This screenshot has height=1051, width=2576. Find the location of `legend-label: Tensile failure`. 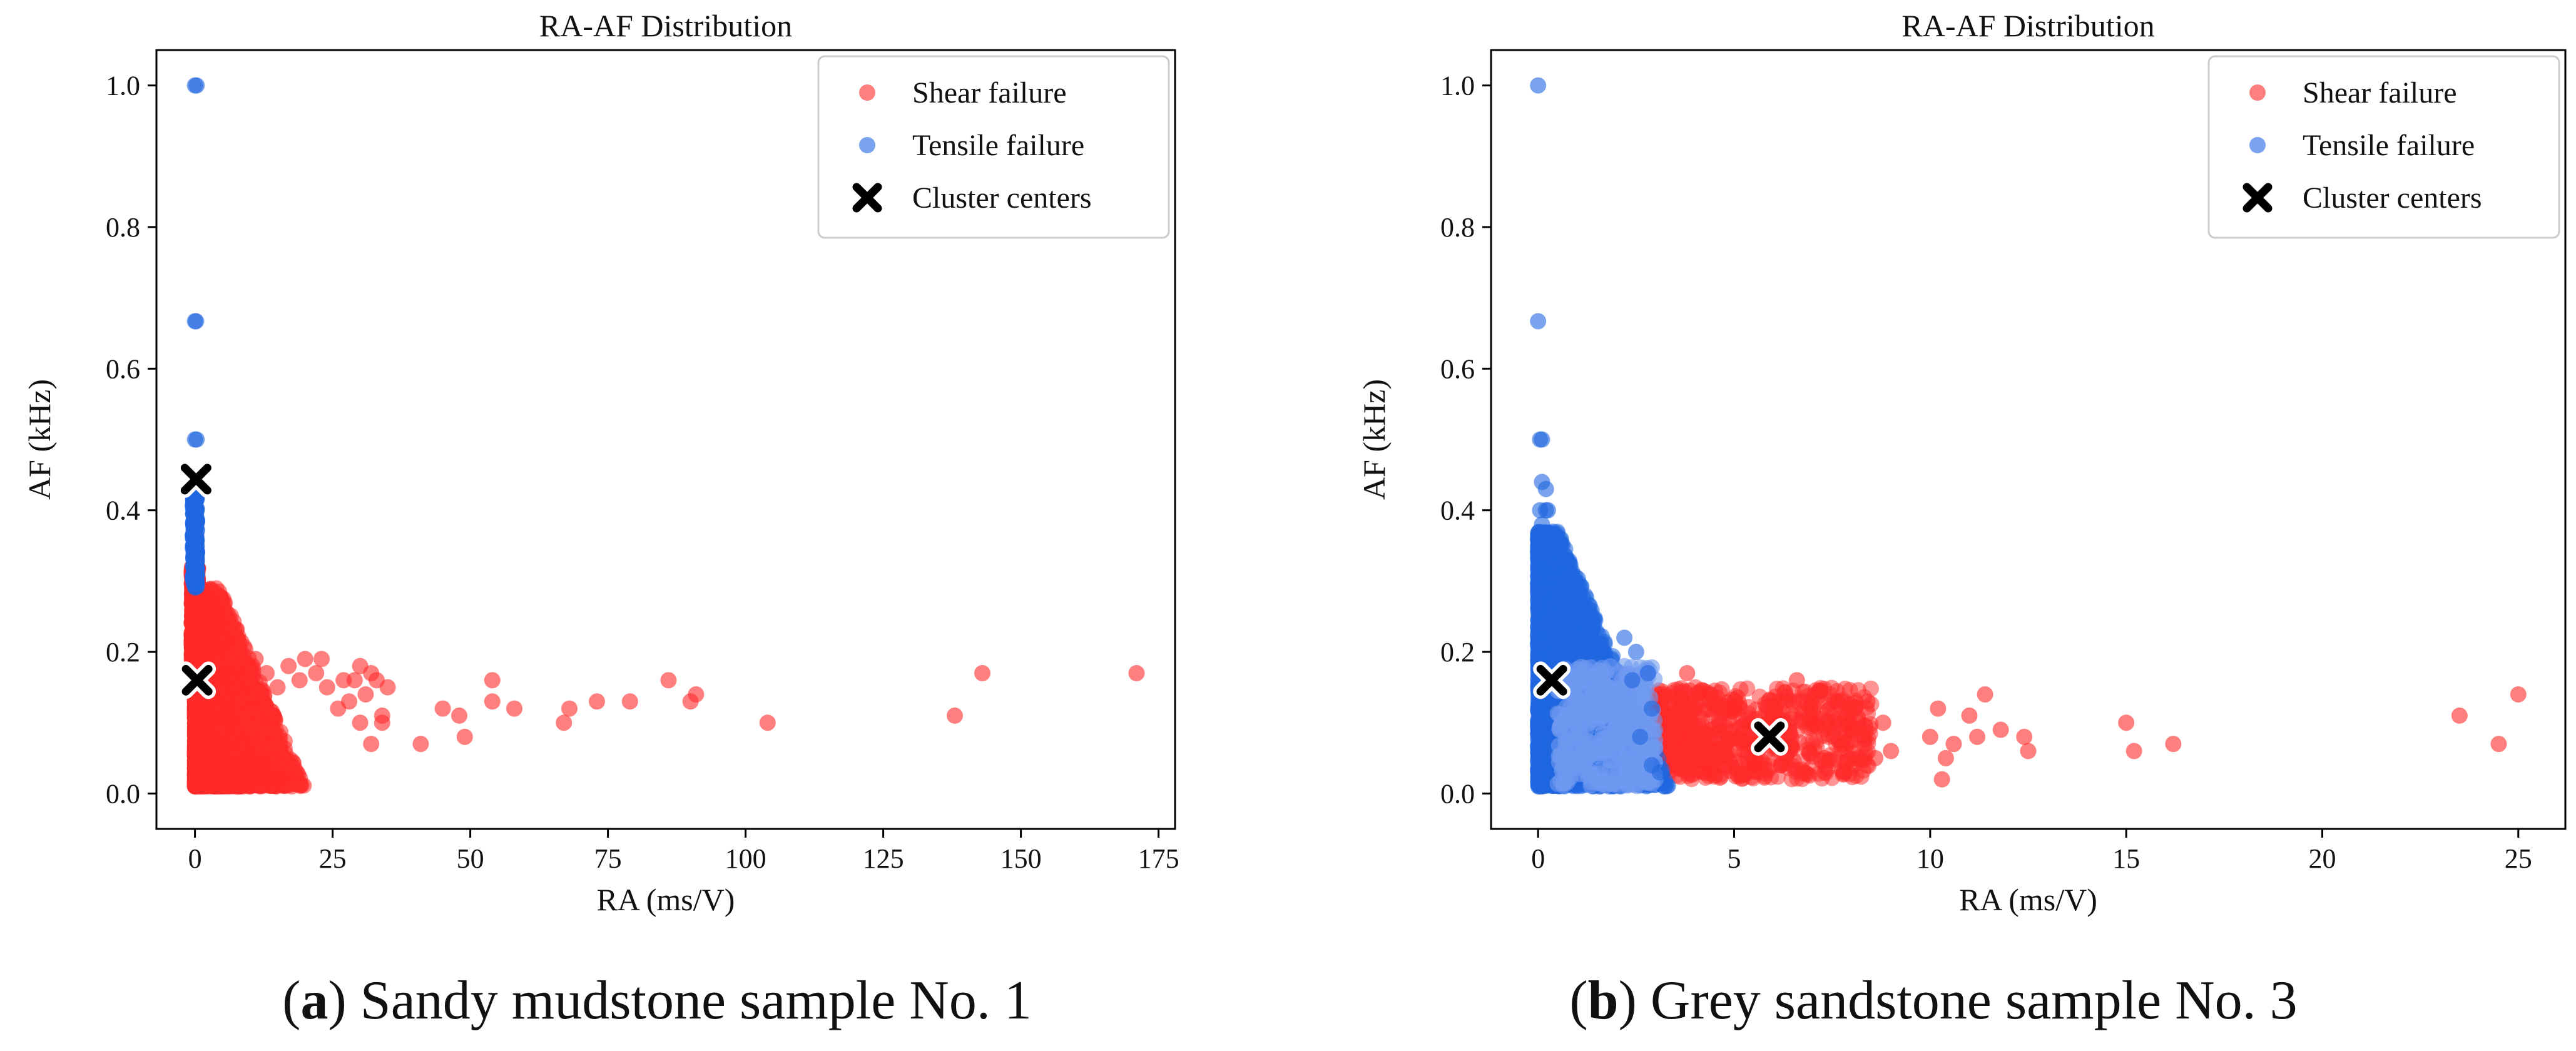

legend-label: Tensile failure is located at coordinates (998, 145).